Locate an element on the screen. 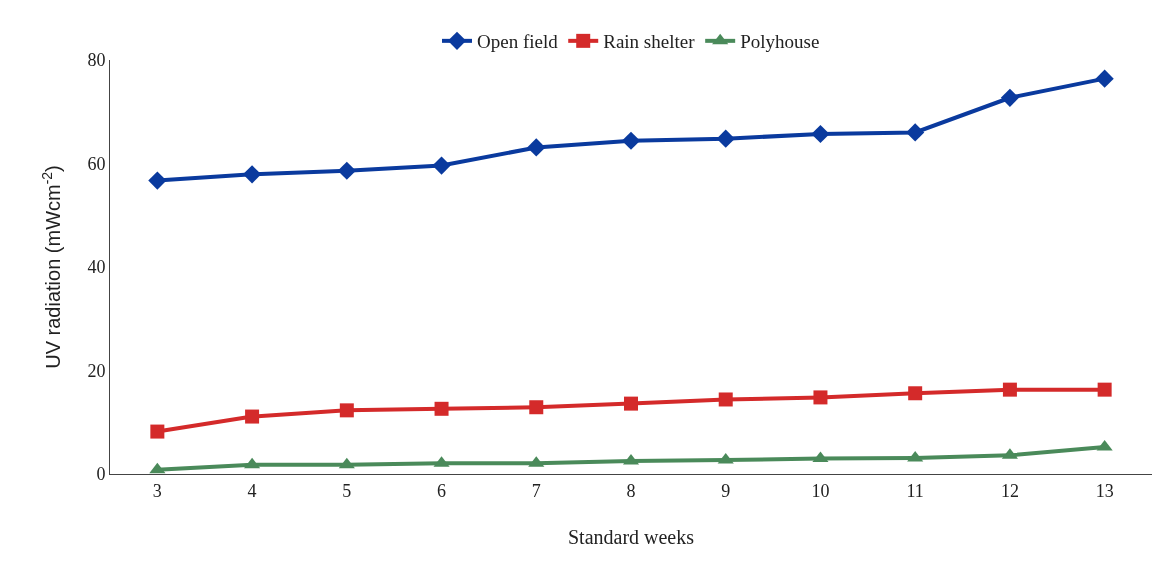 Image resolution: width=1172 pixels, height=564 pixels. y-tick-label: 0 is located at coordinates (101, 474).